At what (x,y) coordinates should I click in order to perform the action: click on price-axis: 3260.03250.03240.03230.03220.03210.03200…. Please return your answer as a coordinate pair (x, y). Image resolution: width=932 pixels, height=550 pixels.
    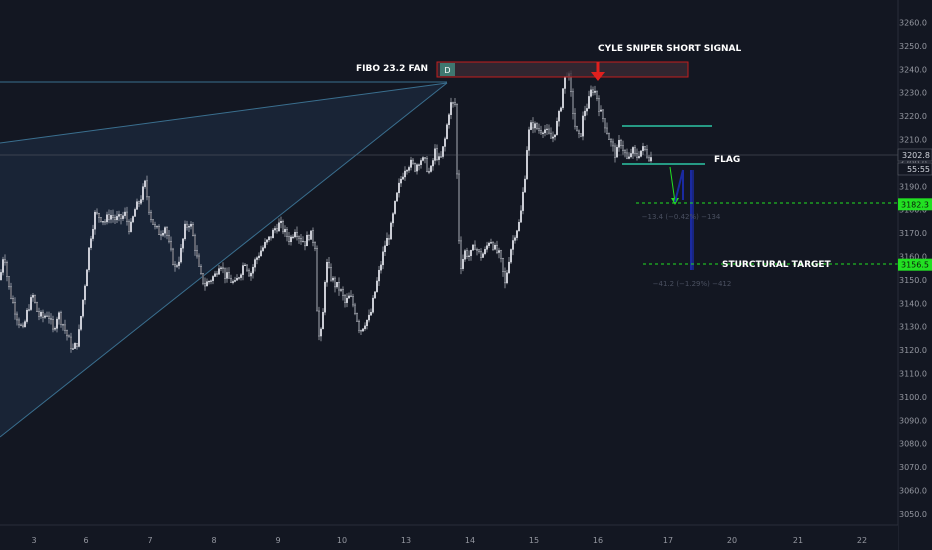
    Looking at the image, I should click on (914, 275).